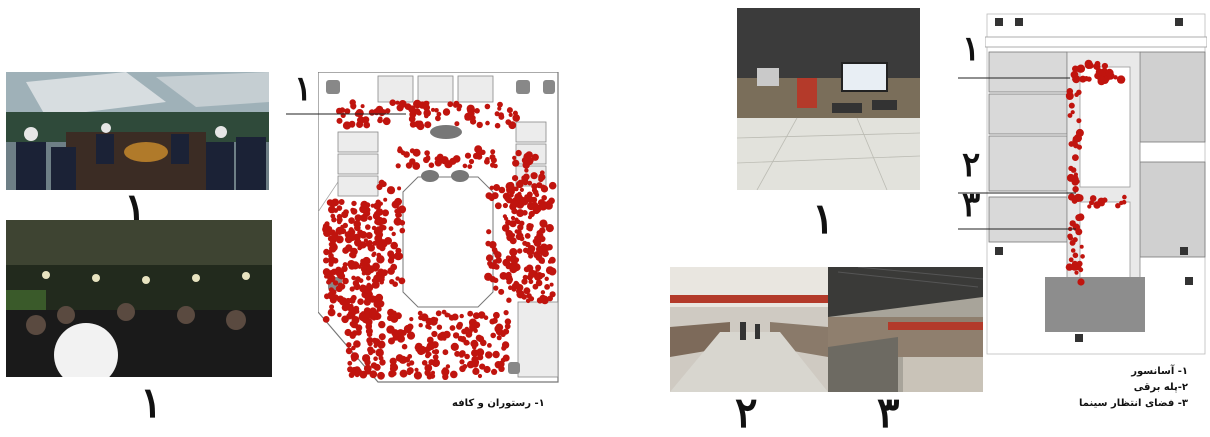  What do you see at coordinates (746, 412) in the screenshot?
I see `photo-label-right-2: ۲` at bounding box center [746, 412].